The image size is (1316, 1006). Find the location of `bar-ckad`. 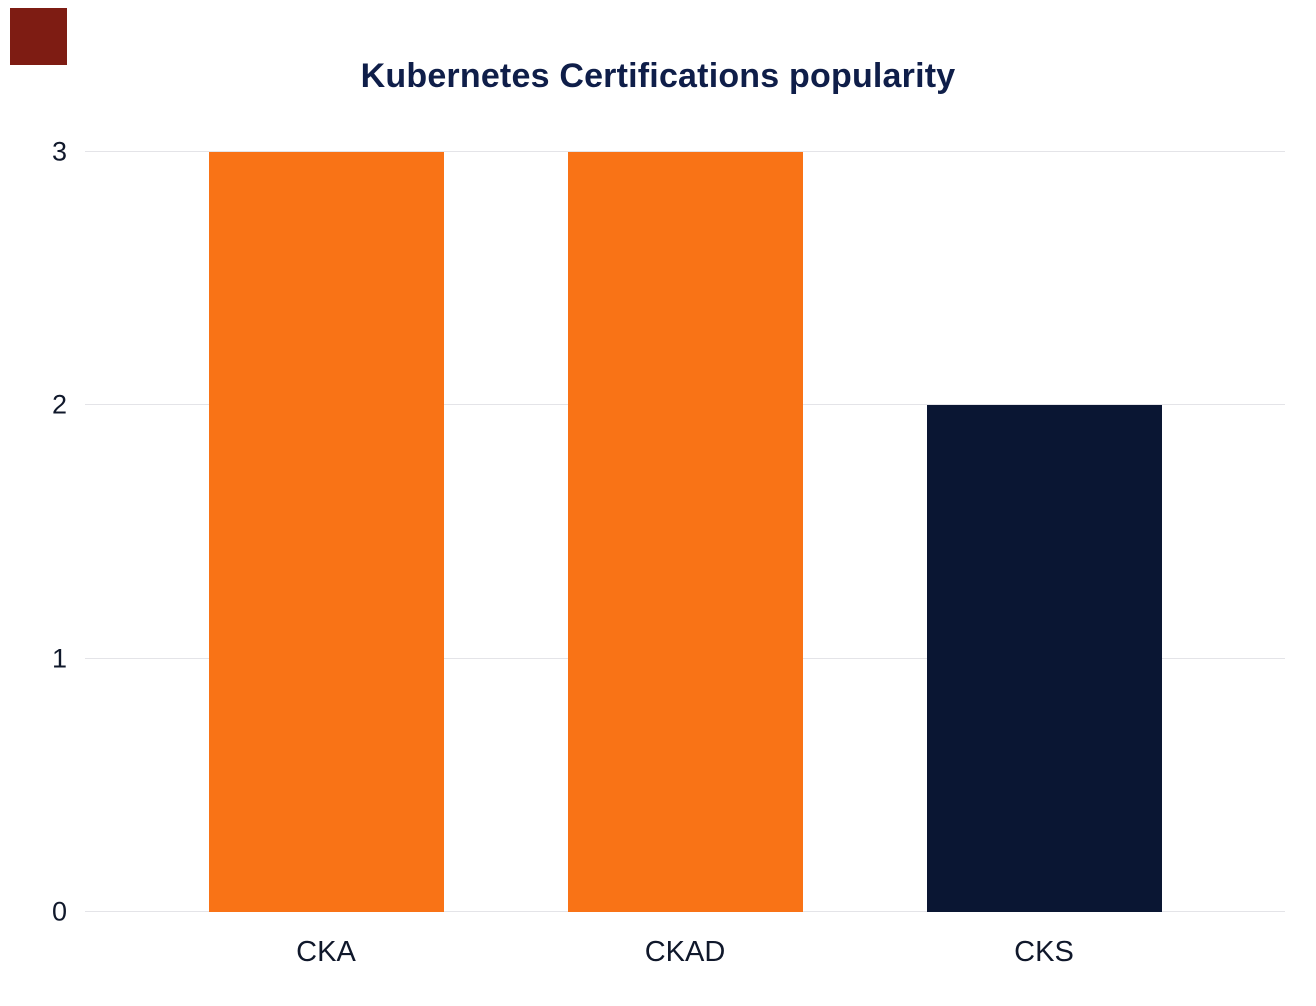

bar-ckad is located at coordinates (685, 532).